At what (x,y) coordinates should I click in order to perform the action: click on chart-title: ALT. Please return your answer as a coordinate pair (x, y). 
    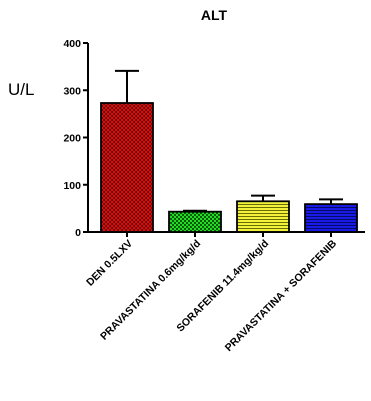
    Looking at the image, I should click on (214, 15).